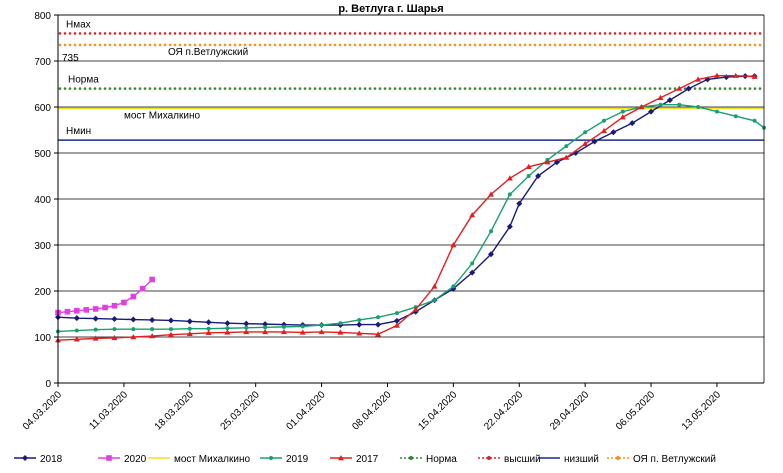 The height and width of the screenshot is (473, 783). I want to click on legend-item: 2018, so click(38, 459).